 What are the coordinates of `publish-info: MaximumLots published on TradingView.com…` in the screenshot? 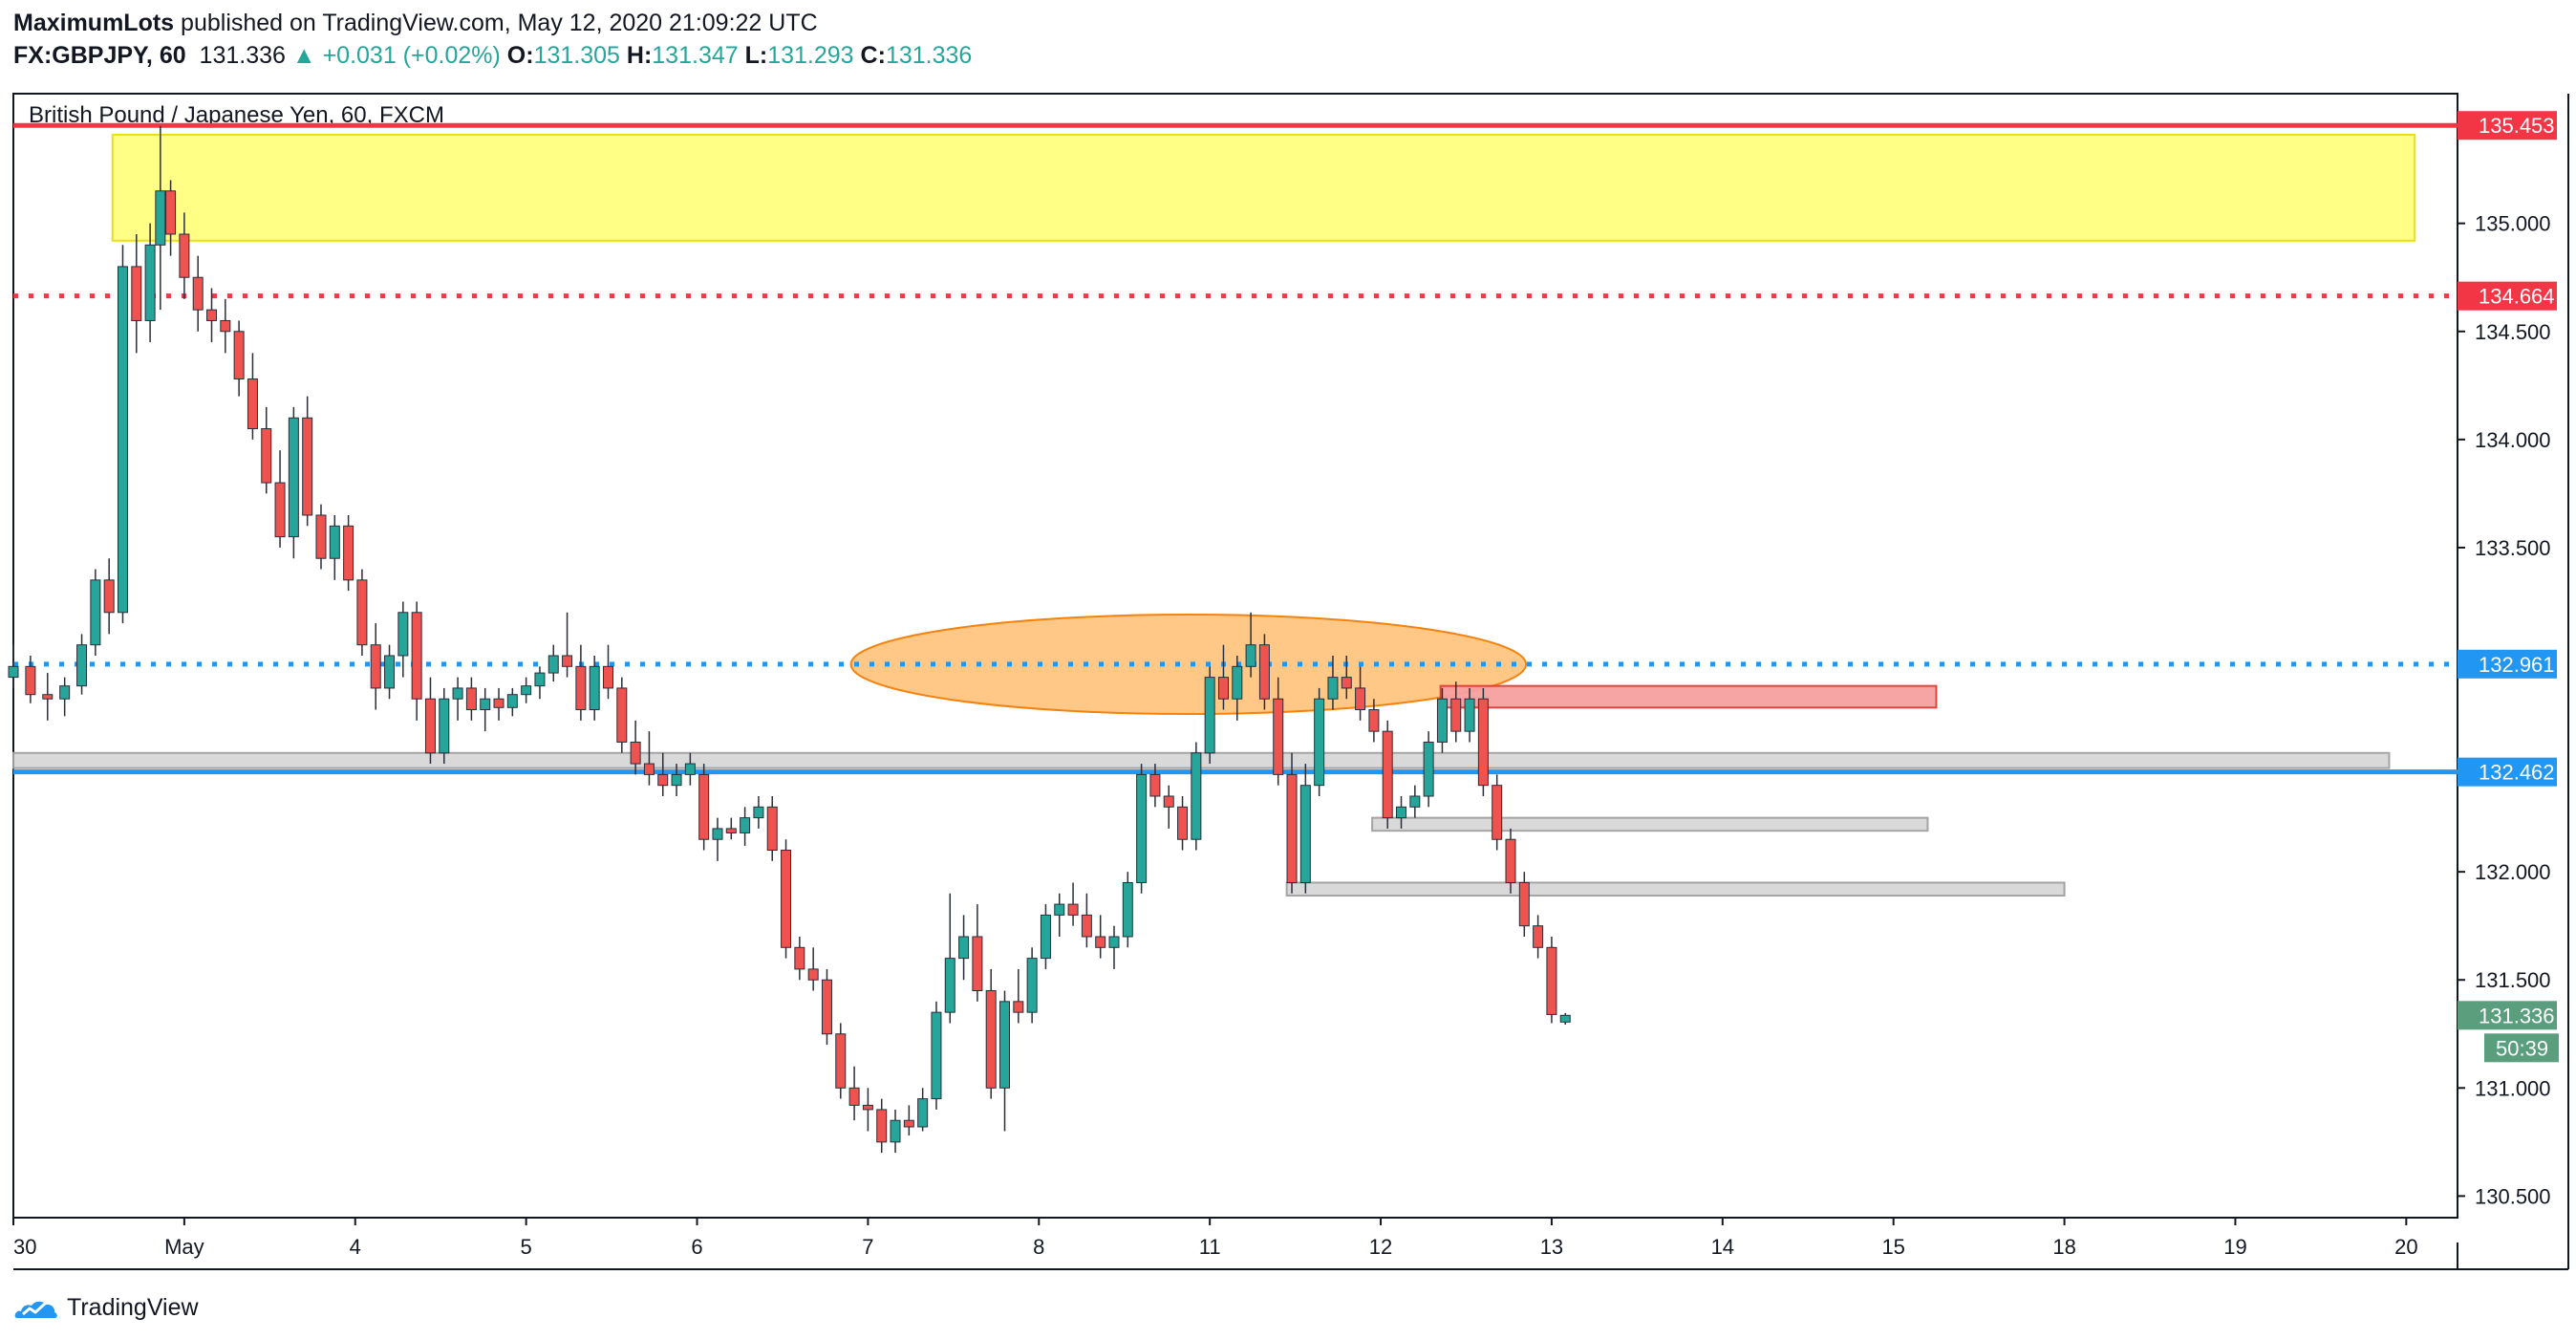 It's located at (415, 23).